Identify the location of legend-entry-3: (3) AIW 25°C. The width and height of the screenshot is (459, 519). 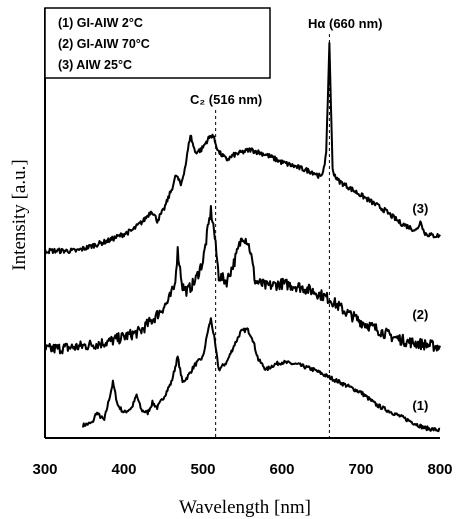
(95, 65).